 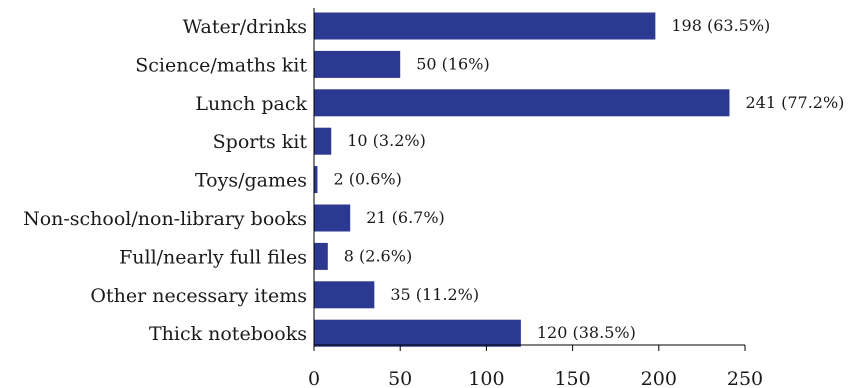 What do you see at coordinates (586, 332) in the screenshot?
I see `data-label-thick-notebooks: 120 (38.5%)` at bounding box center [586, 332].